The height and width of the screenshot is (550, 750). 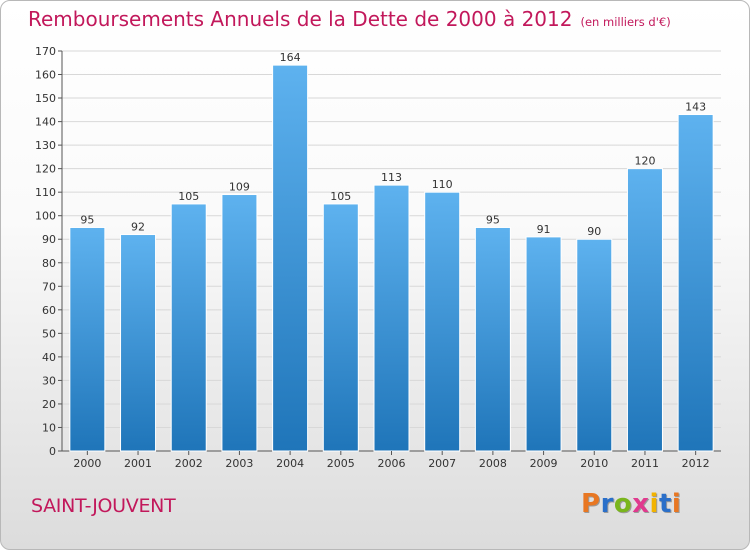 I want to click on x-tick-label: 2007, so click(x=442, y=463).